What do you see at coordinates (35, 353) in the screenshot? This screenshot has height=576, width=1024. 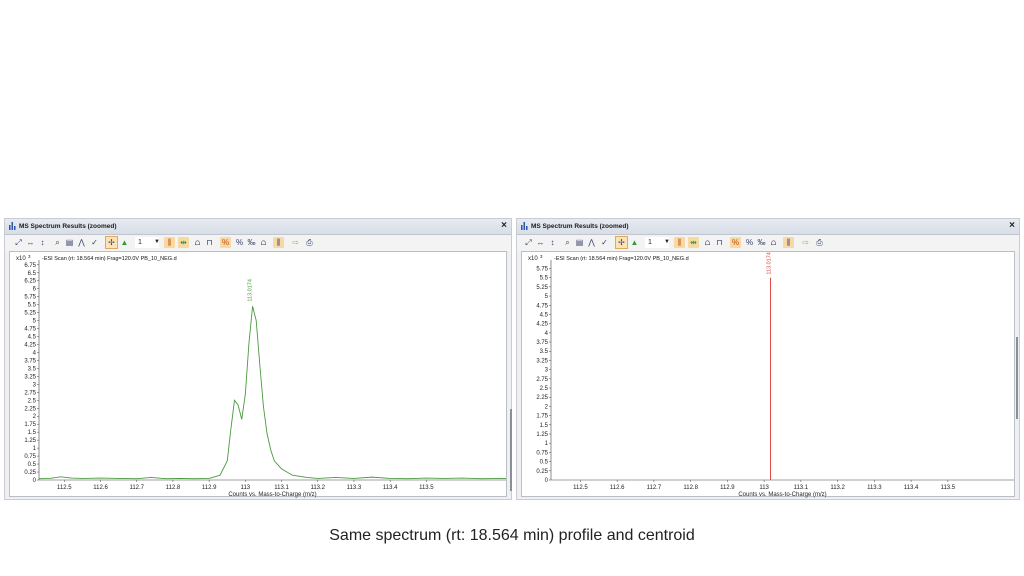 I see `y-tick-label: 4` at bounding box center [35, 353].